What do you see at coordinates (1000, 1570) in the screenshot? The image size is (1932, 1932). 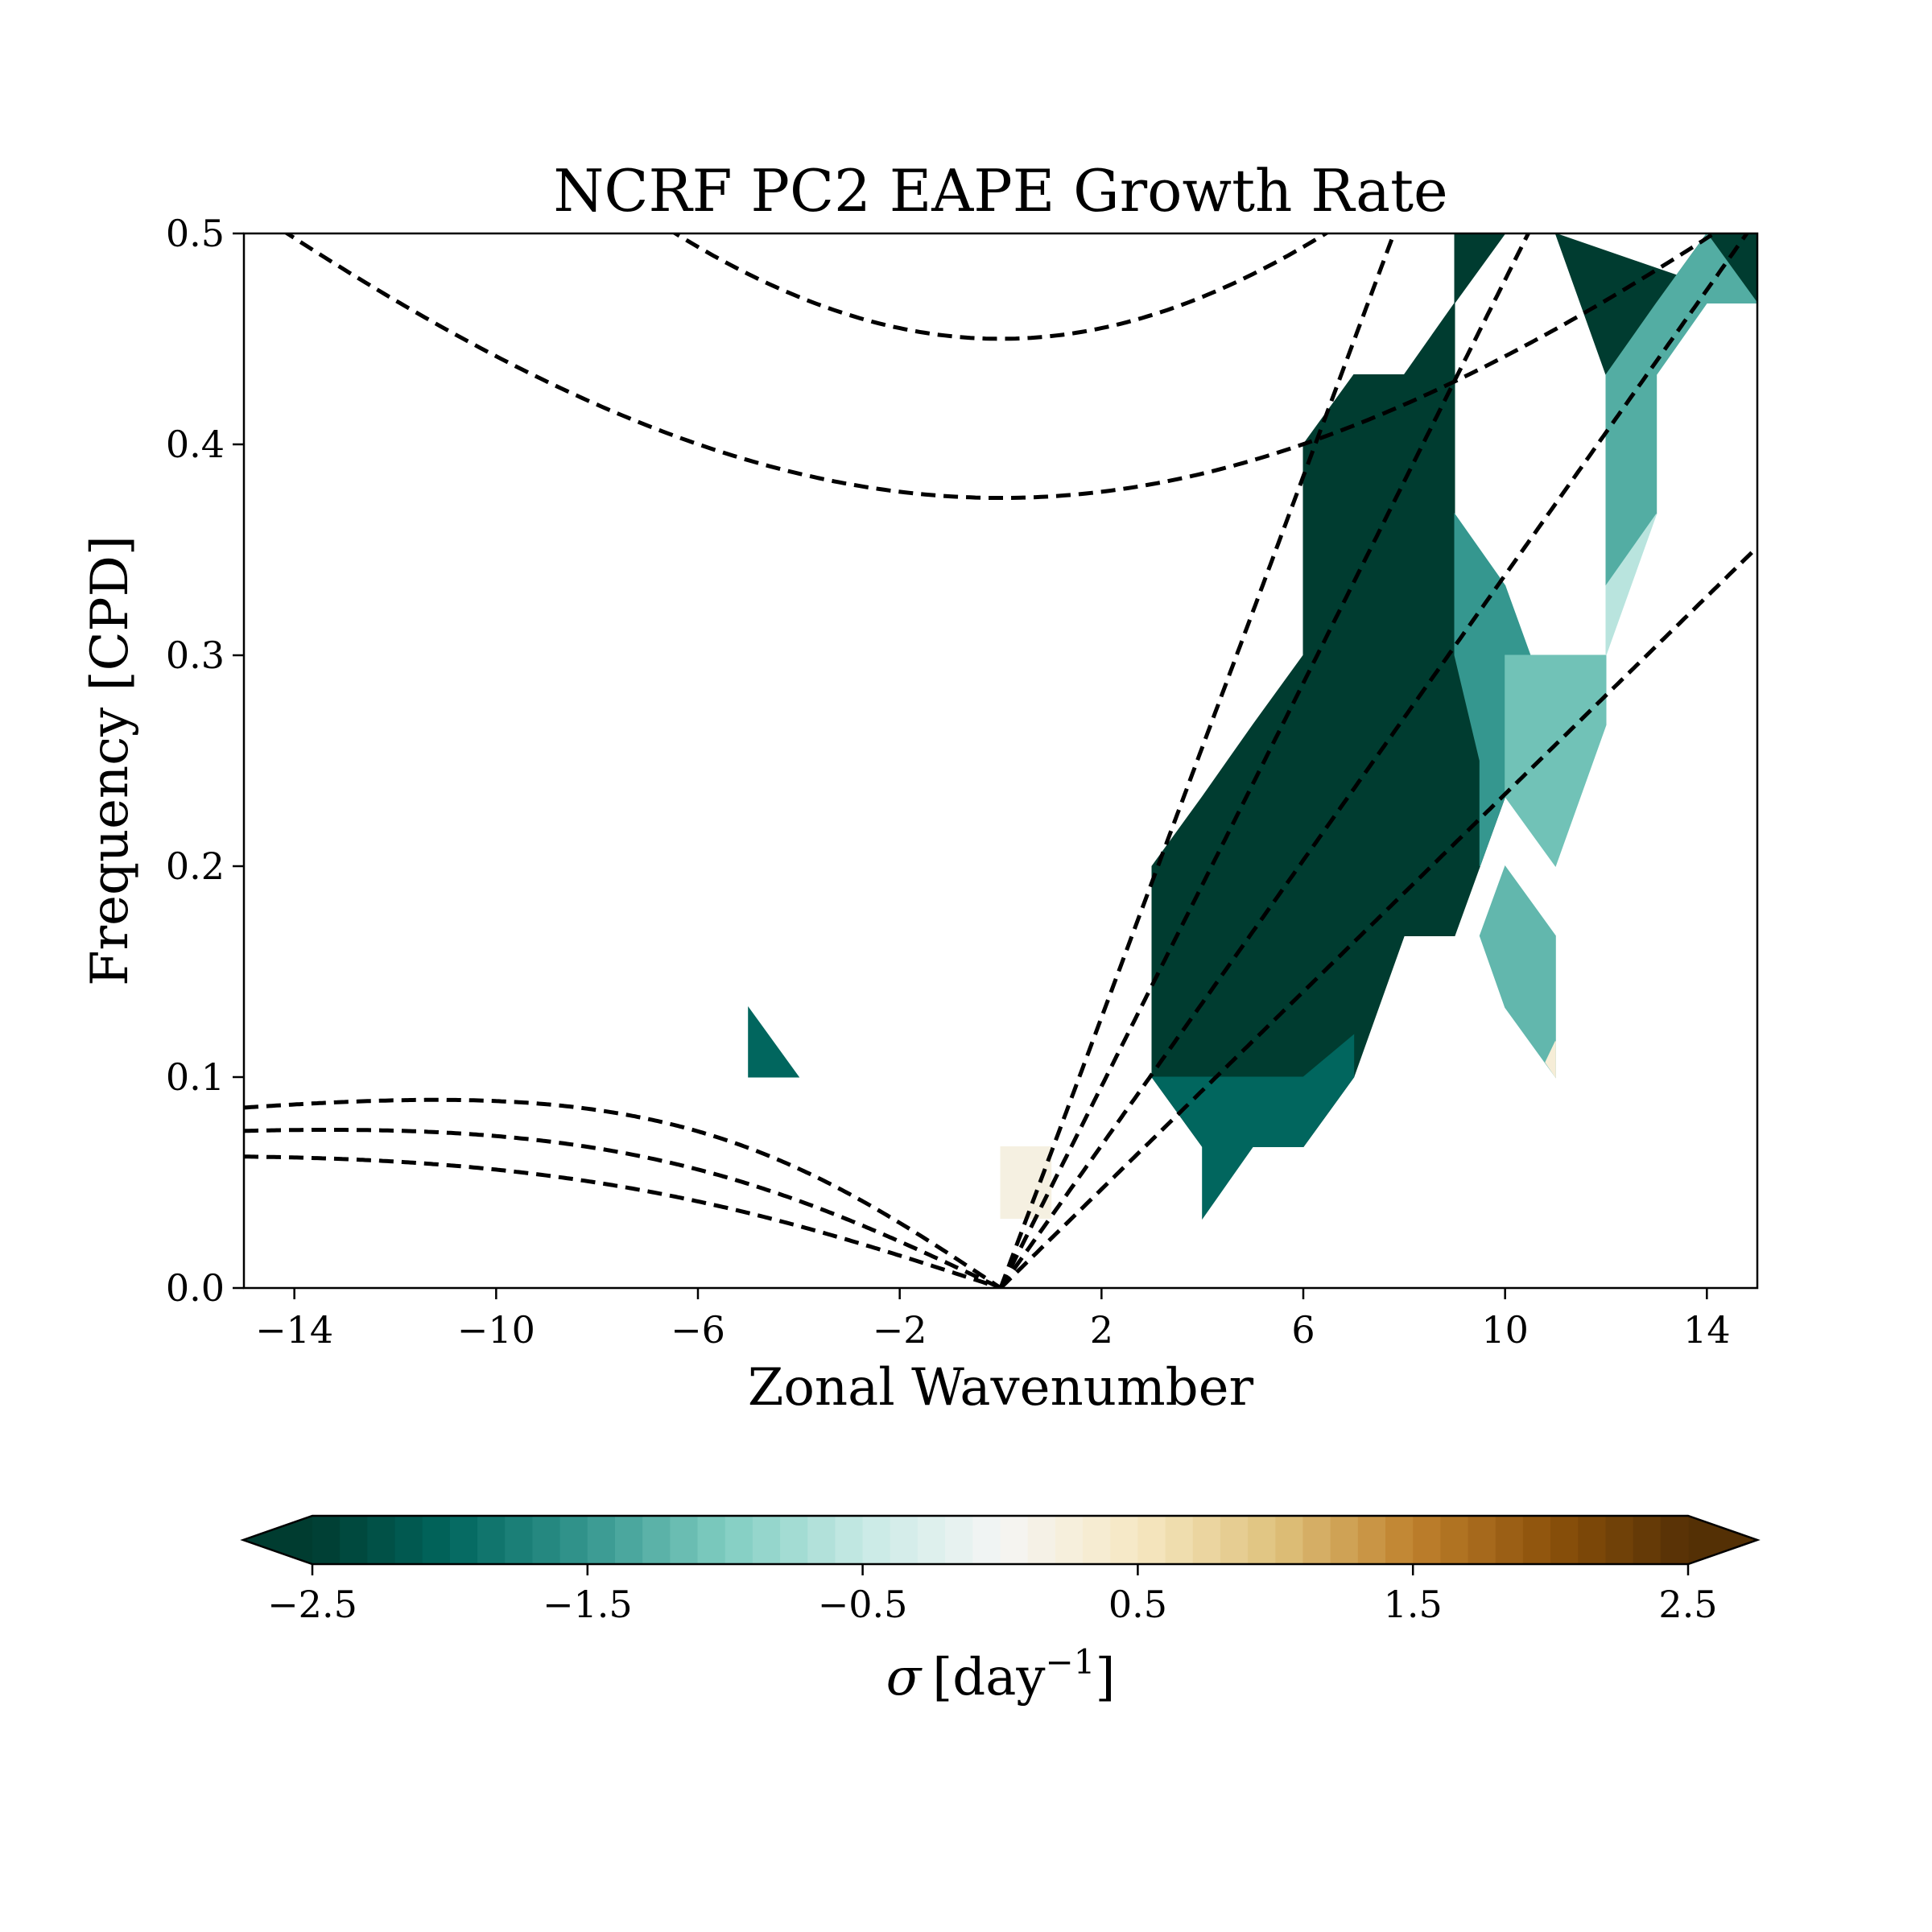 I see `colorbar: −2.5 −1.5 −0.5 0.5 1.5 2.5` at bounding box center [1000, 1570].